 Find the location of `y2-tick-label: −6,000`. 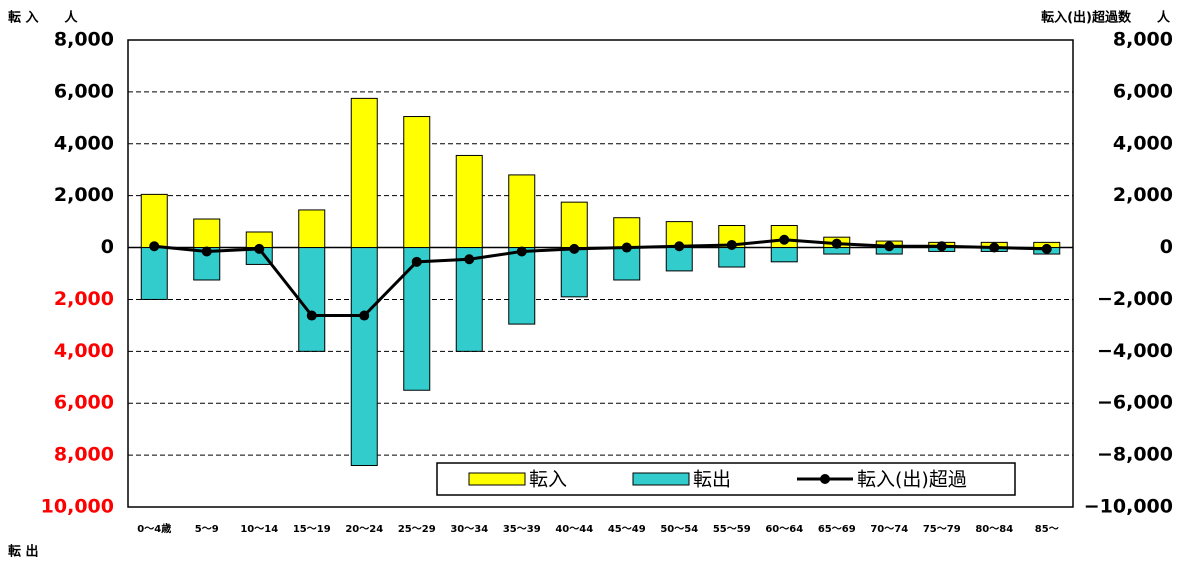

y2-tick-label: −6,000 is located at coordinates (1135, 403).